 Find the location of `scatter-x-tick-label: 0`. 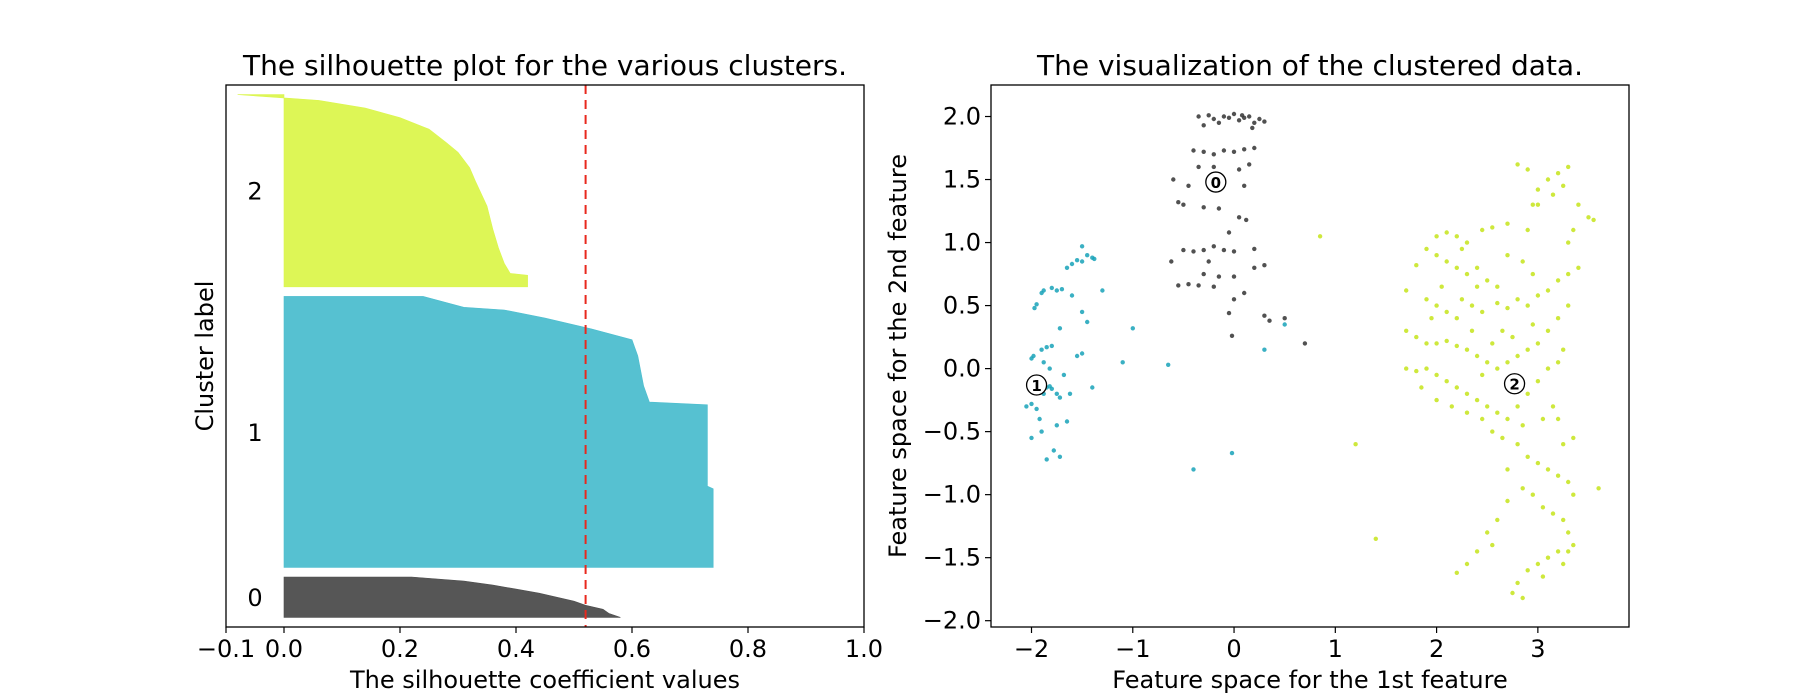

scatter-x-tick-label: 0 is located at coordinates (1233, 649).